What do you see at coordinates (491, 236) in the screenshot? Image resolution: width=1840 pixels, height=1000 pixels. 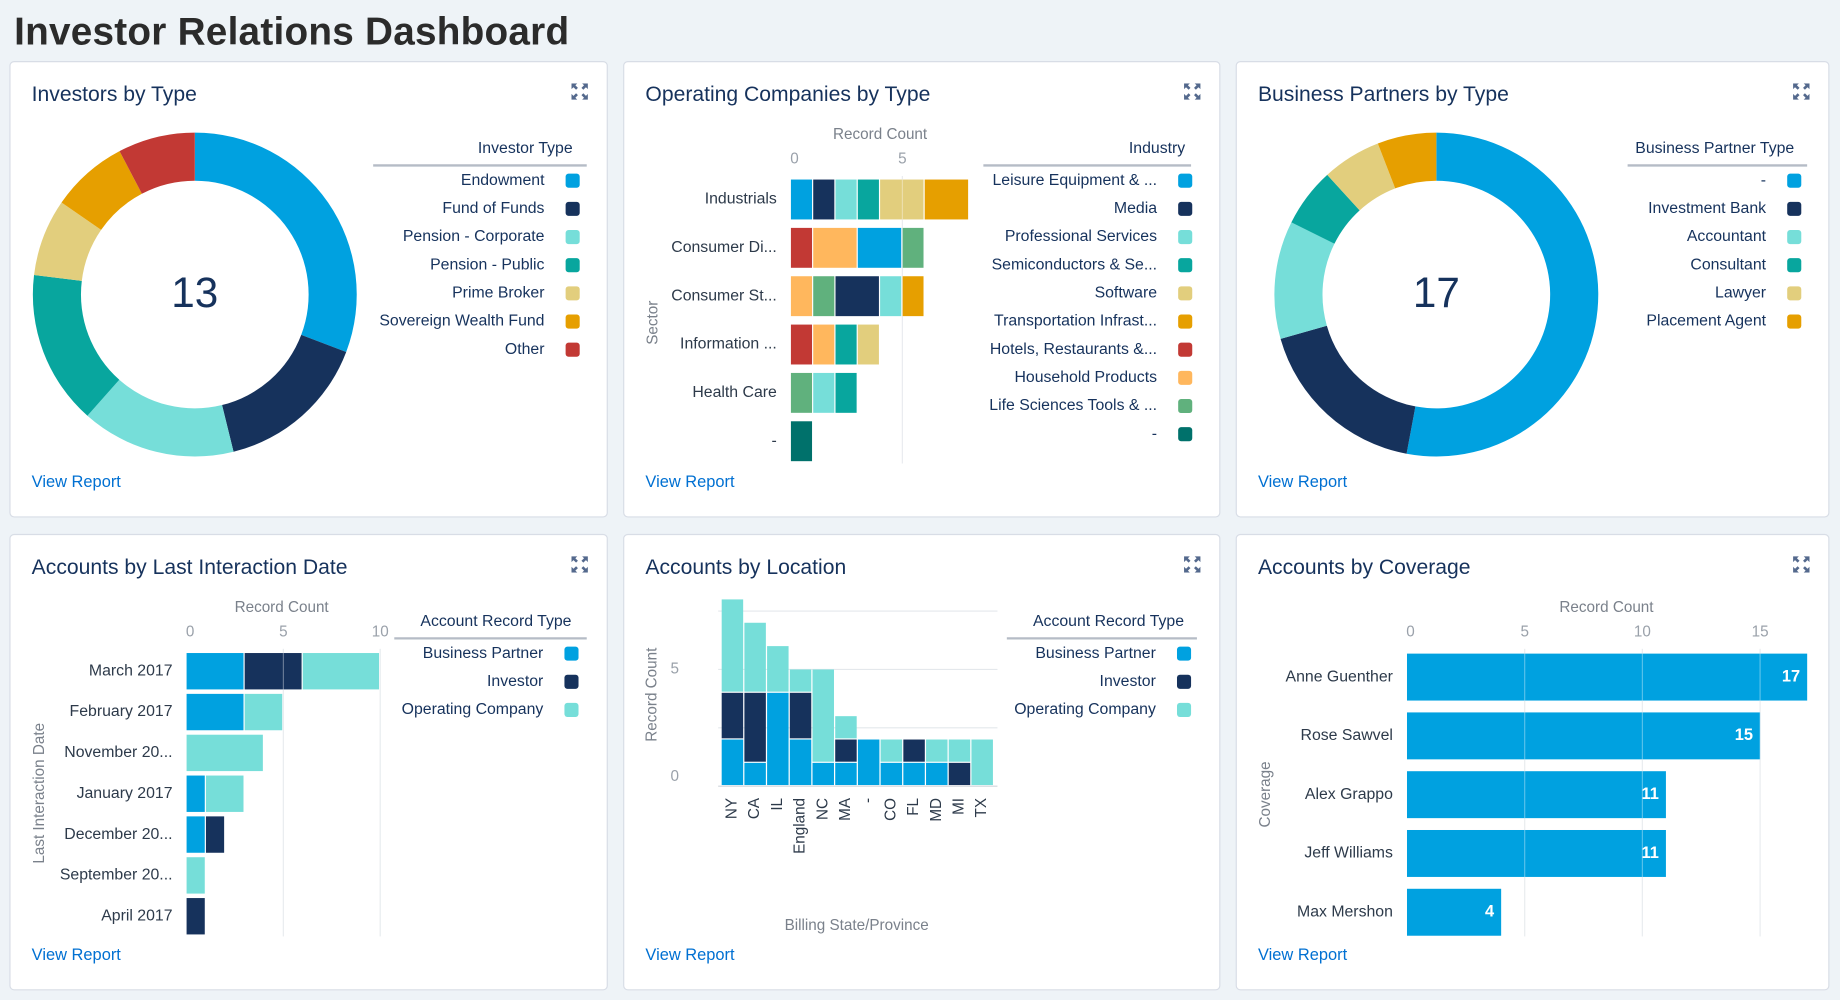 I see `legend-item: Pension - Corporate` at bounding box center [491, 236].